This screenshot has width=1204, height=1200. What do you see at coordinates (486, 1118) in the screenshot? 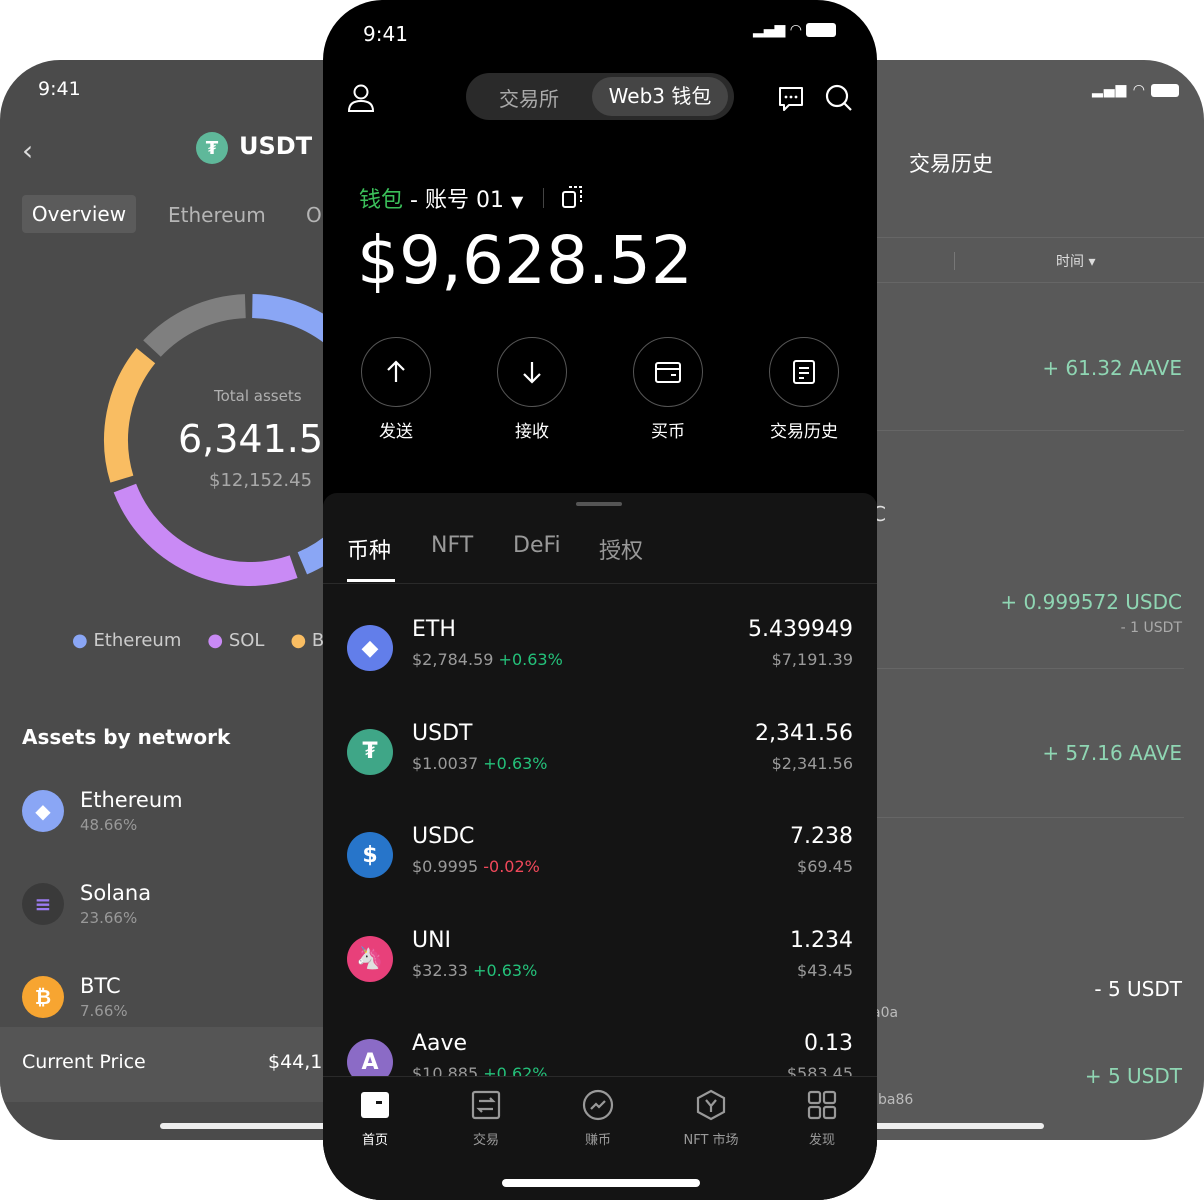
I see `nav-item-1: 交易` at bounding box center [486, 1118].